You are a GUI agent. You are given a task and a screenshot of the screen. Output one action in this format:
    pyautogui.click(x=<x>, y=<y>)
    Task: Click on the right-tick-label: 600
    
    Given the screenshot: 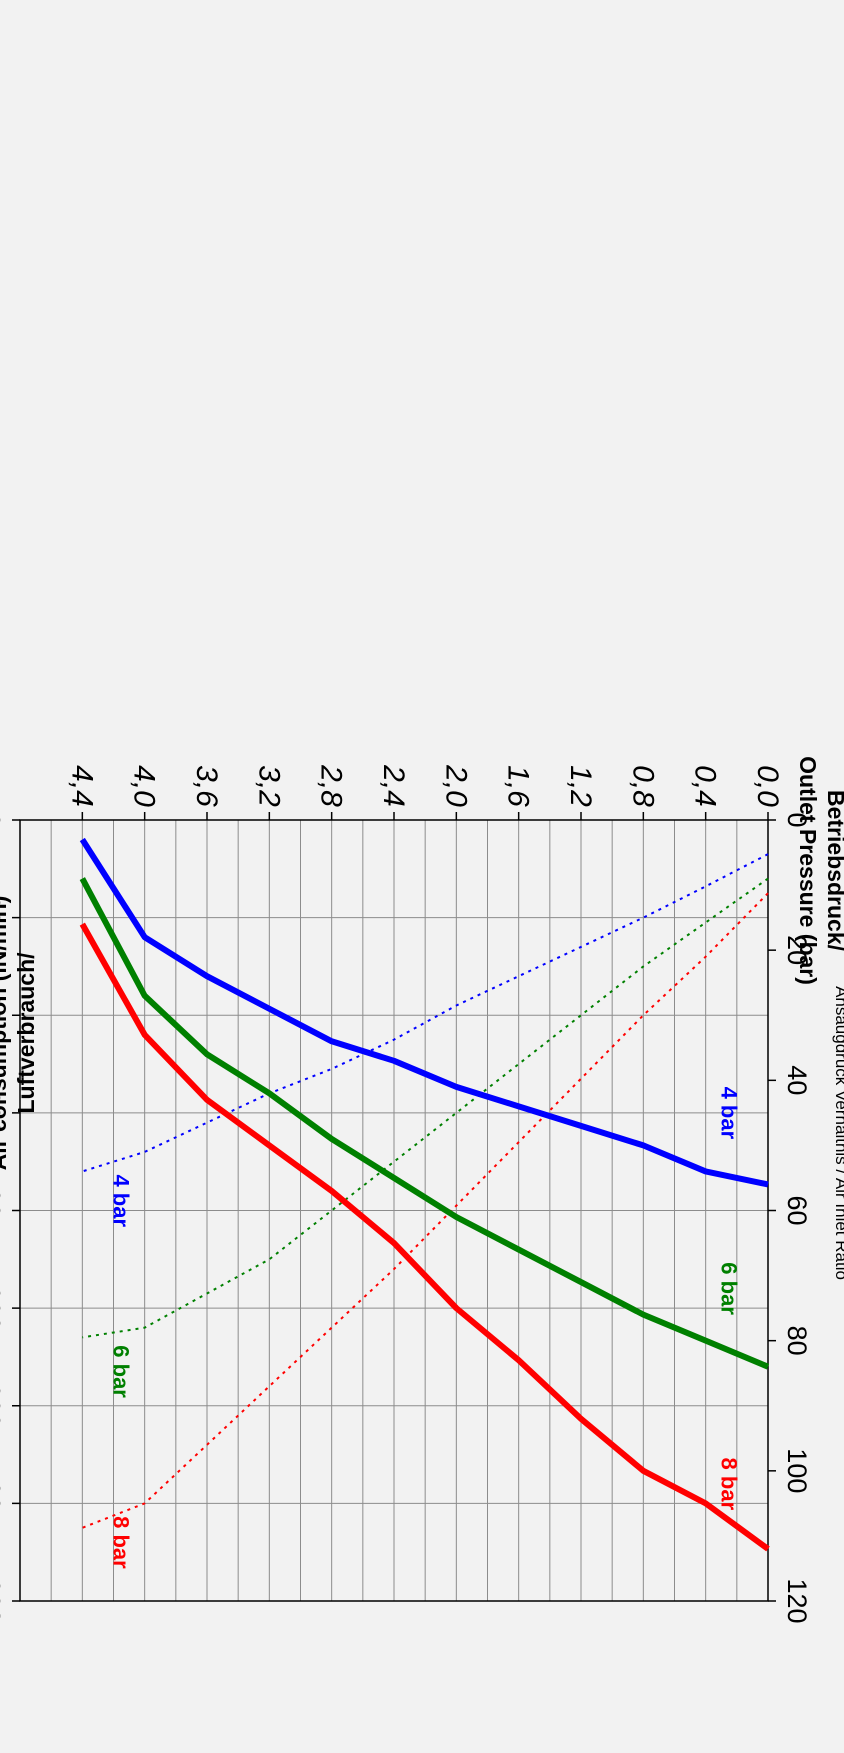 What is the action you would take?
    pyautogui.click(x=3, y=1405)
    